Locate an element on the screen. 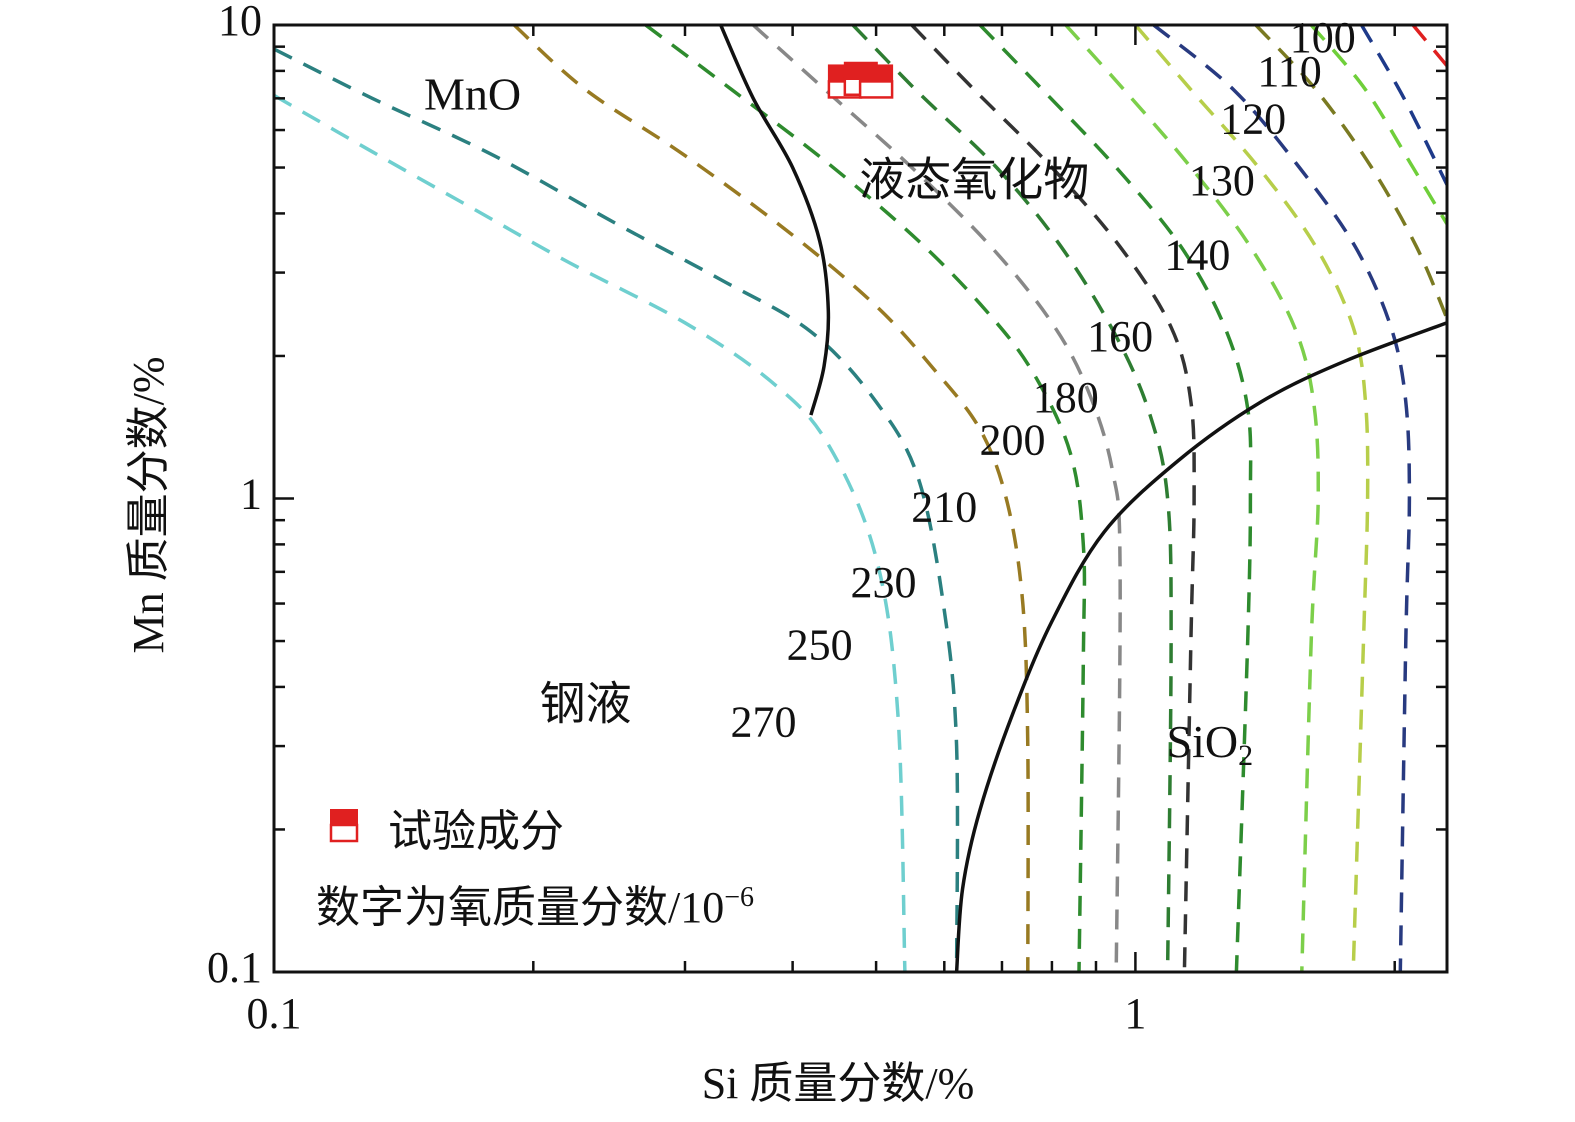 This screenshot has height=1122, width=1575. experimental-point-2-top is located at coordinates (876, 73).